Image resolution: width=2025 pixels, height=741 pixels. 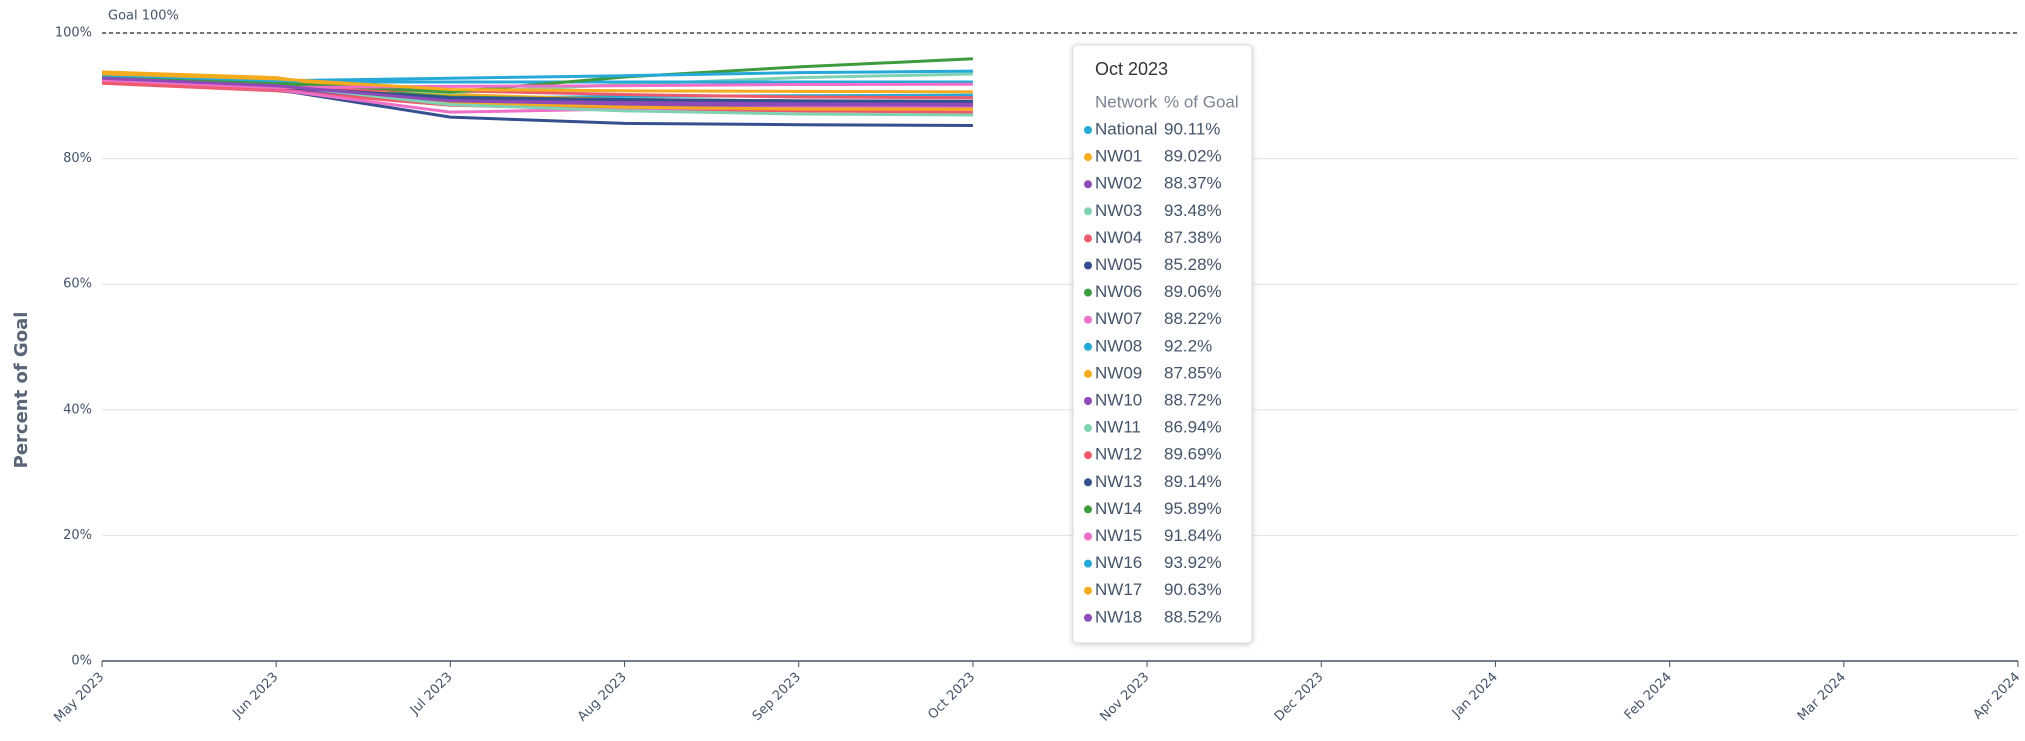 I want to click on x-tick-label: Aug 2023, so click(x=602, y=697).